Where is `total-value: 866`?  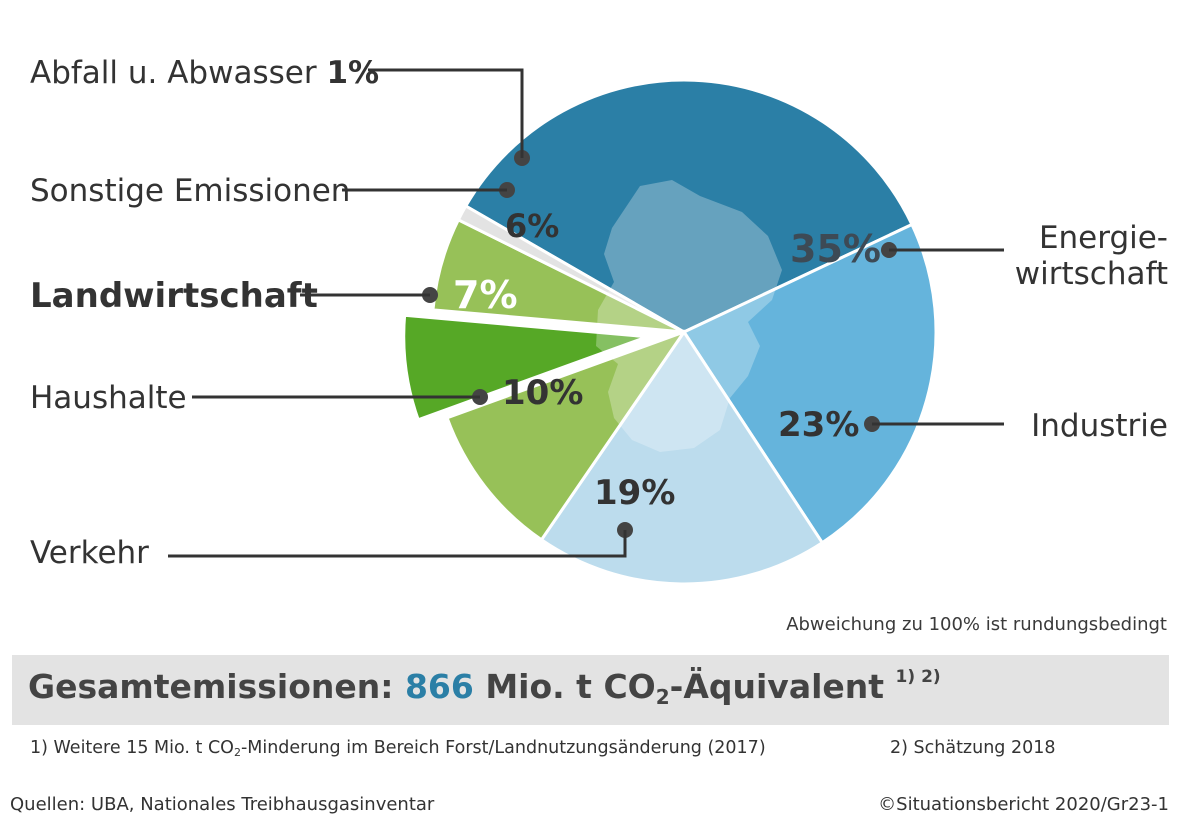 total-value: 866 is located at coordinates (439, 686).